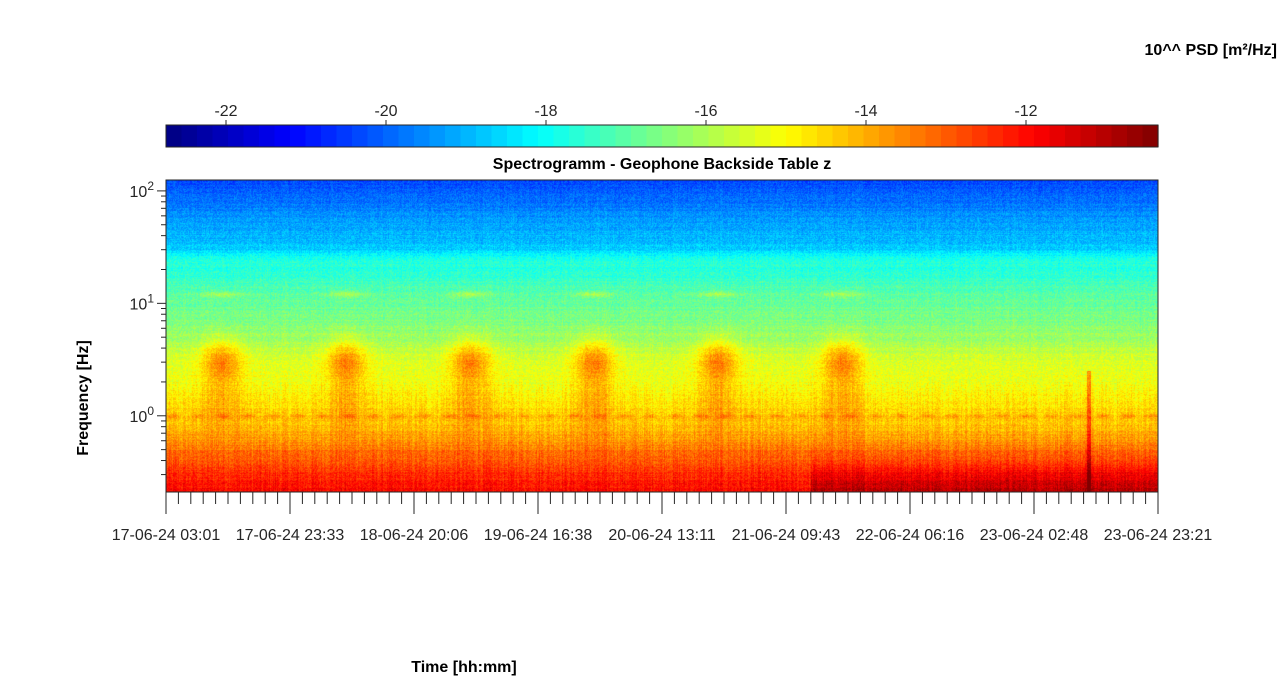 The image size is (1280, 677). What do you see at coordinates (538, 535) in the screenshot?
I see `x-tick-label: 19-06-24 16:38` at bounding box center [538, 535].